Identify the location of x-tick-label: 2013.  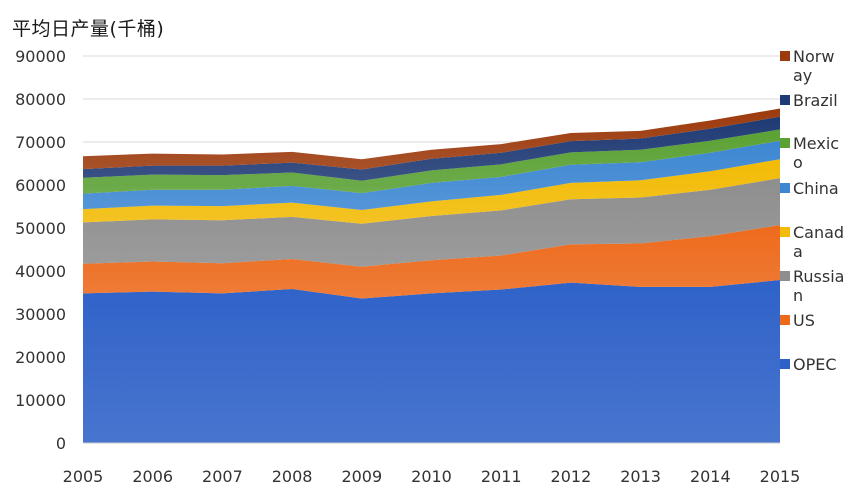
(640, 476).